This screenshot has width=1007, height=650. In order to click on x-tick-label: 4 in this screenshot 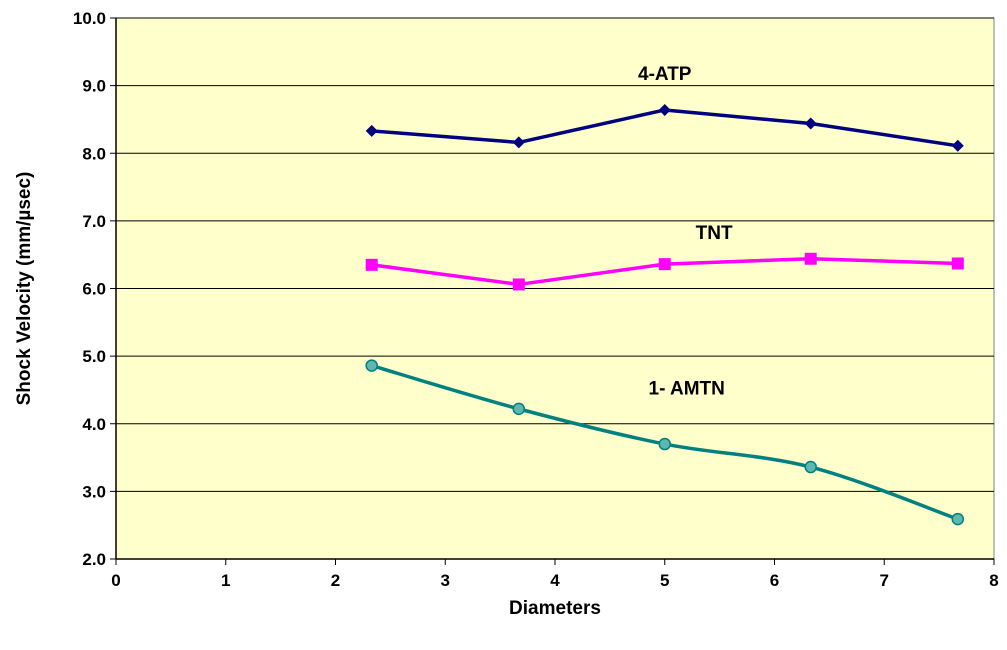, I will do `click(555, 580)`.